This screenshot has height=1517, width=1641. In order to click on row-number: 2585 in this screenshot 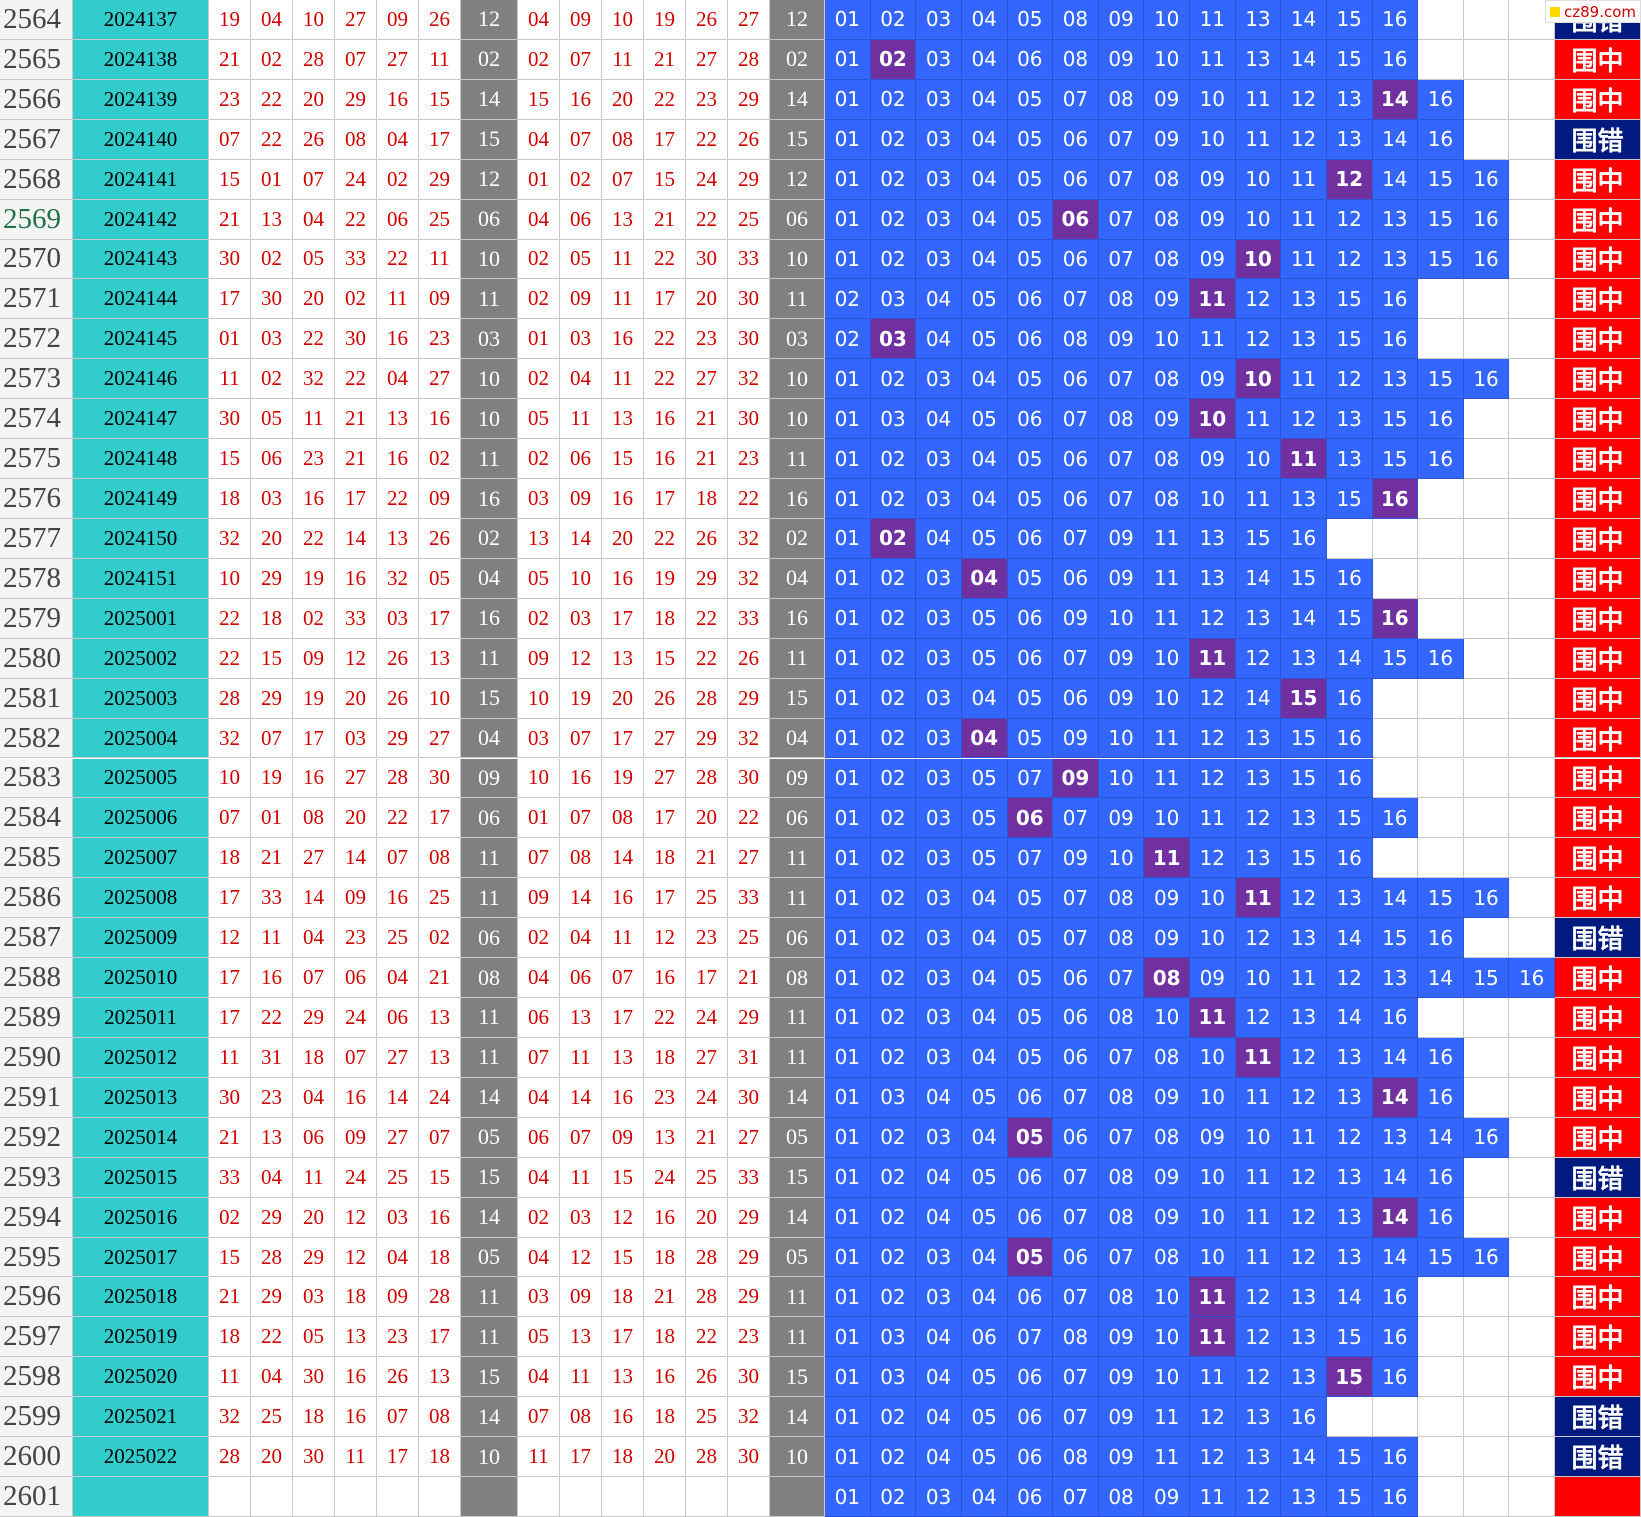, I will do `click(36, 858)`.